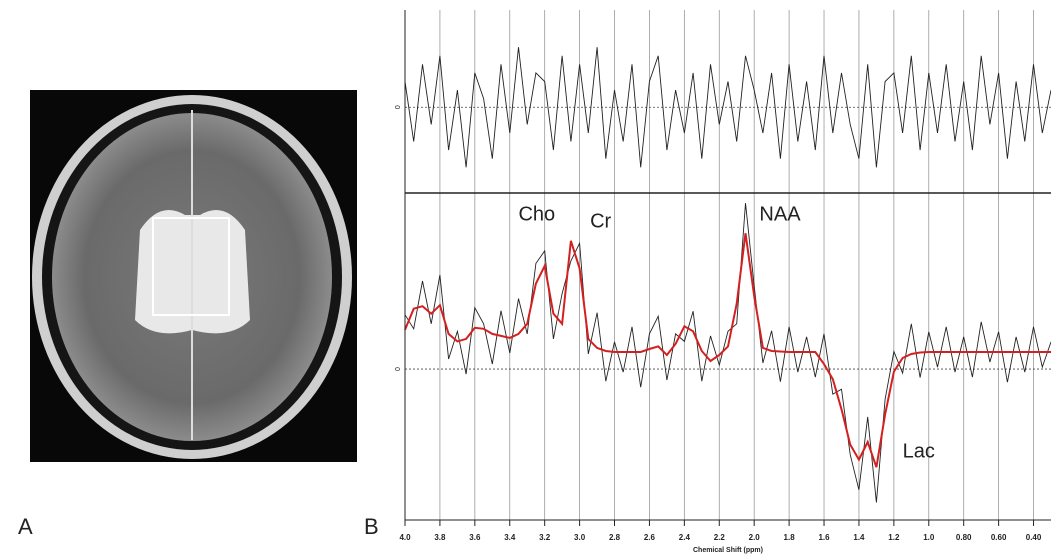  Describe the element at coordinates (440, 537) in the screenshot. I see `x-tick-label: 3.8` at that location.